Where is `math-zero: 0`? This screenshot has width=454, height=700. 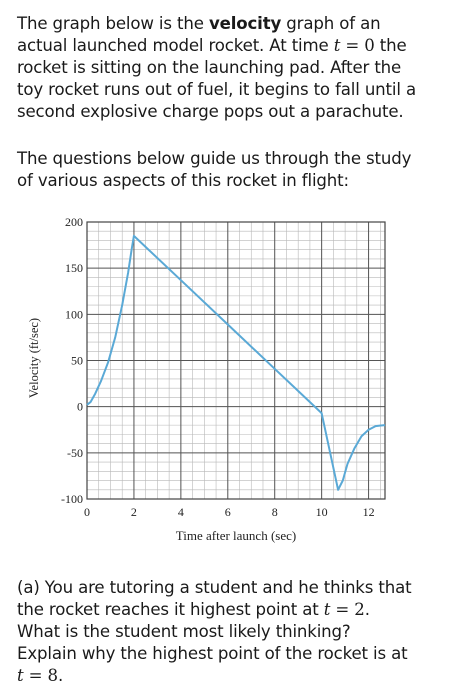
math-zero: 0 is located at coordinates (369, 45).